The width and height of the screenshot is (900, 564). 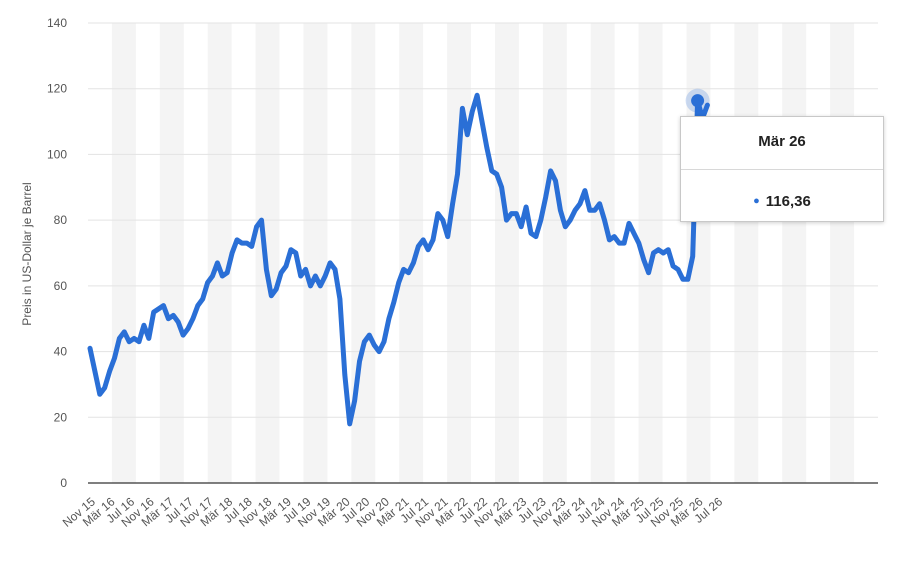 I want to click on y-tick-label: 120, so click(x=57, y=89).